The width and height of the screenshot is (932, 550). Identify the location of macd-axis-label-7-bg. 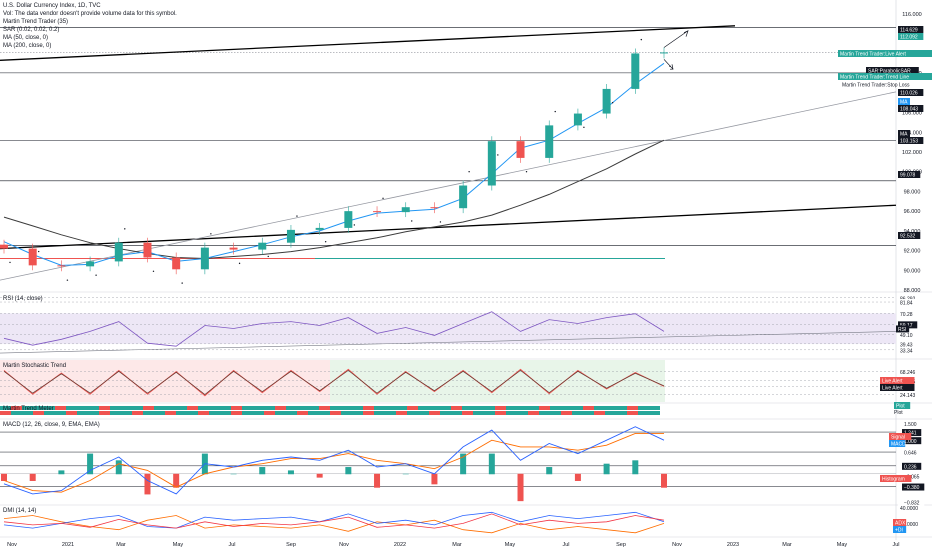
(913, 502).